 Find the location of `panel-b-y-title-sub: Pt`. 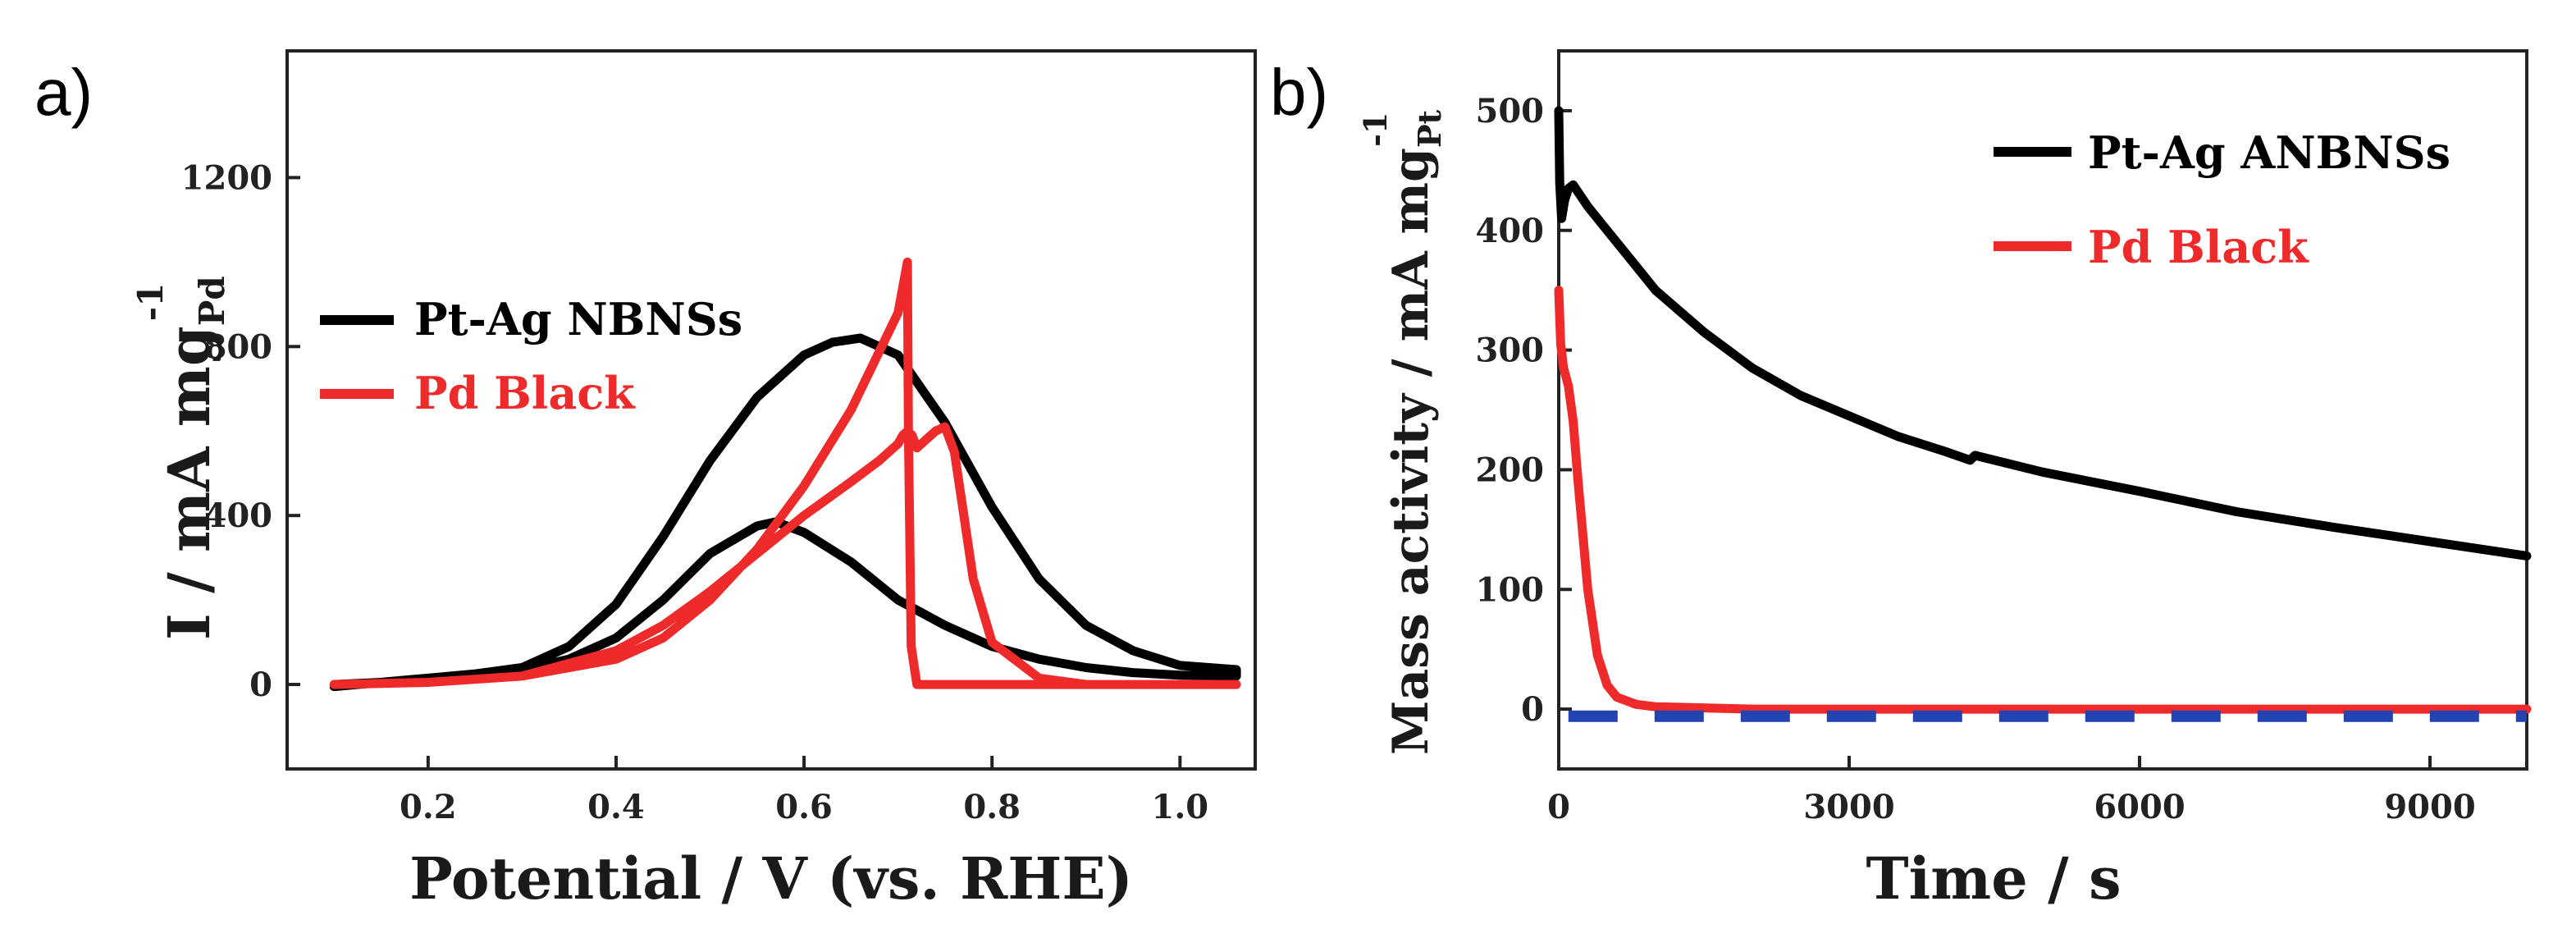

panel-b-y-title-sub: Pt is located at coordinates (1429, 128).